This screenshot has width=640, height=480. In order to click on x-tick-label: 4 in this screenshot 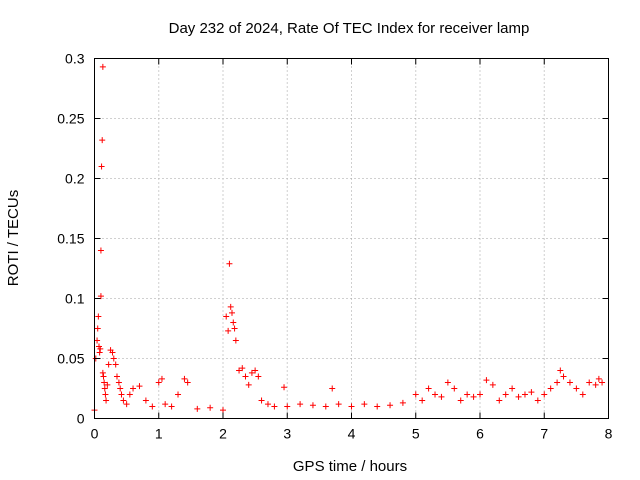, I will do `click(352, 434)`.